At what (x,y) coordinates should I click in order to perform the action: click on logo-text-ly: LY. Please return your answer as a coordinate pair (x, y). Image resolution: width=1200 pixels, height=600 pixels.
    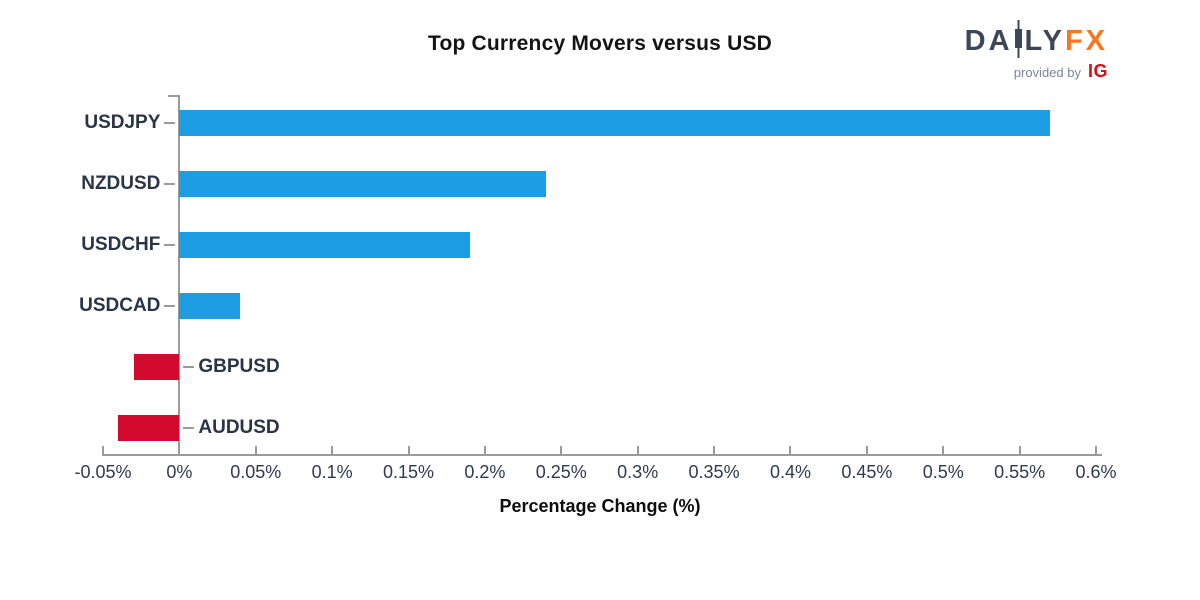
    Looking at the image, I should click on (1044, 40).